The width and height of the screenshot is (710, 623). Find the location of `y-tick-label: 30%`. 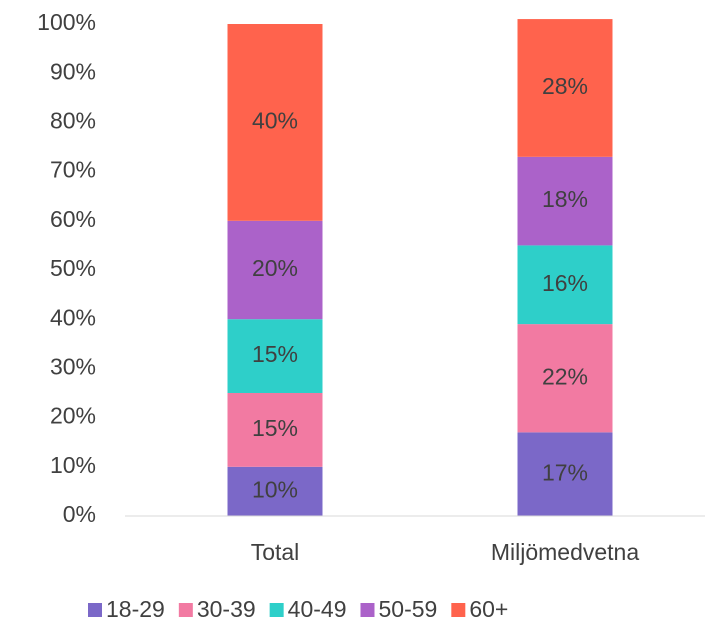

y-tick-label: 30% is located at coordinates (73, 366).